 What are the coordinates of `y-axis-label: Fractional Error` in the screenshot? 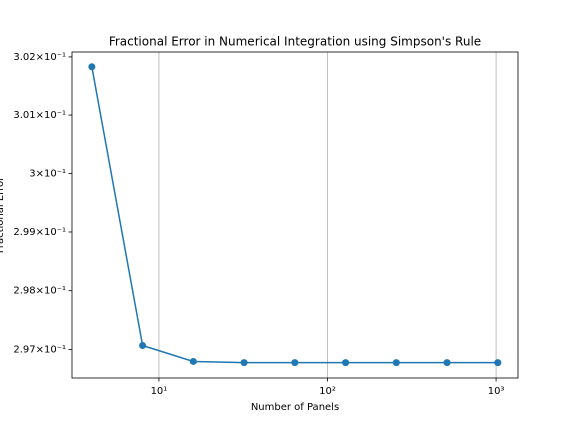 It's located at (3, 214).